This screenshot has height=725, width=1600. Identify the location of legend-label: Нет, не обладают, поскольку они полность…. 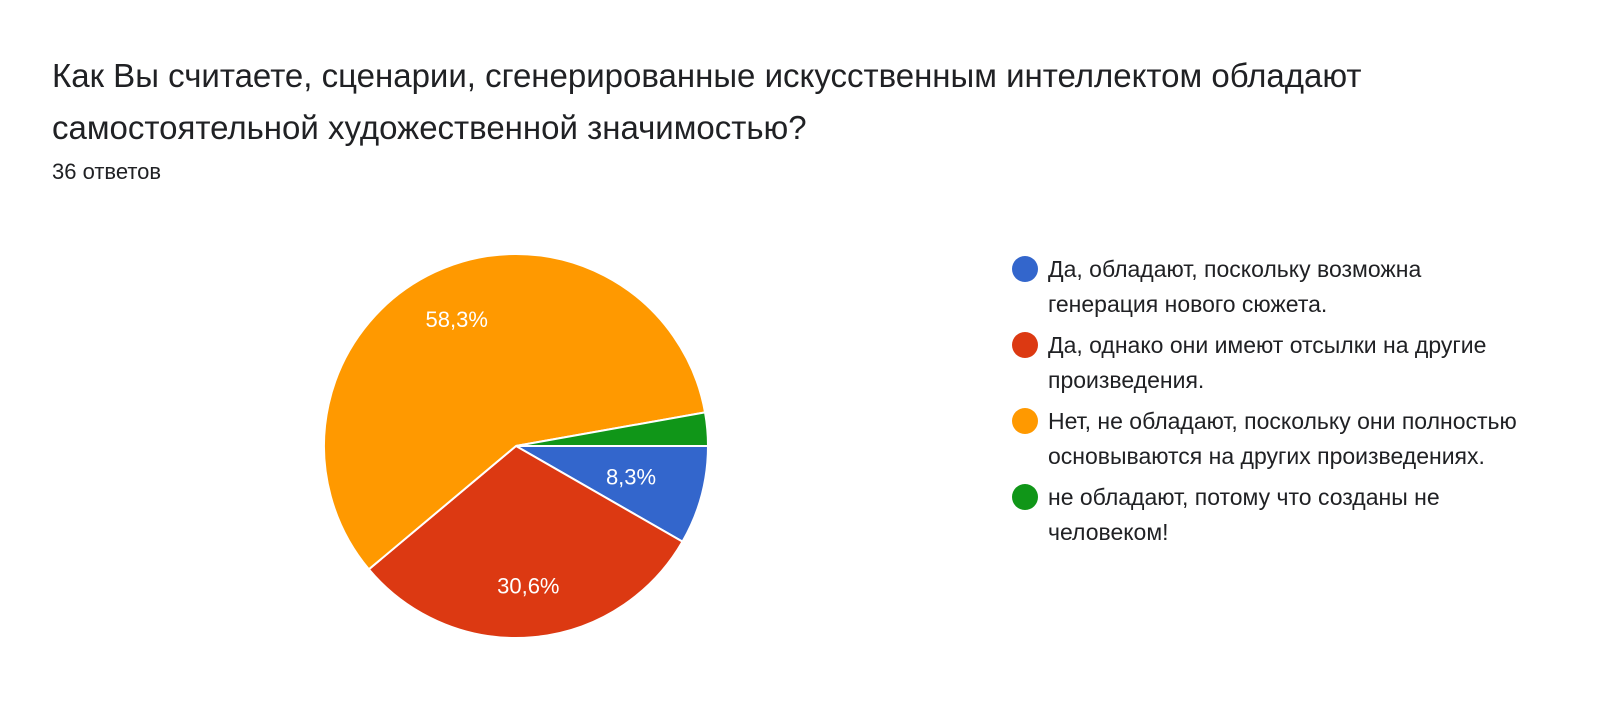
(1282, 438).